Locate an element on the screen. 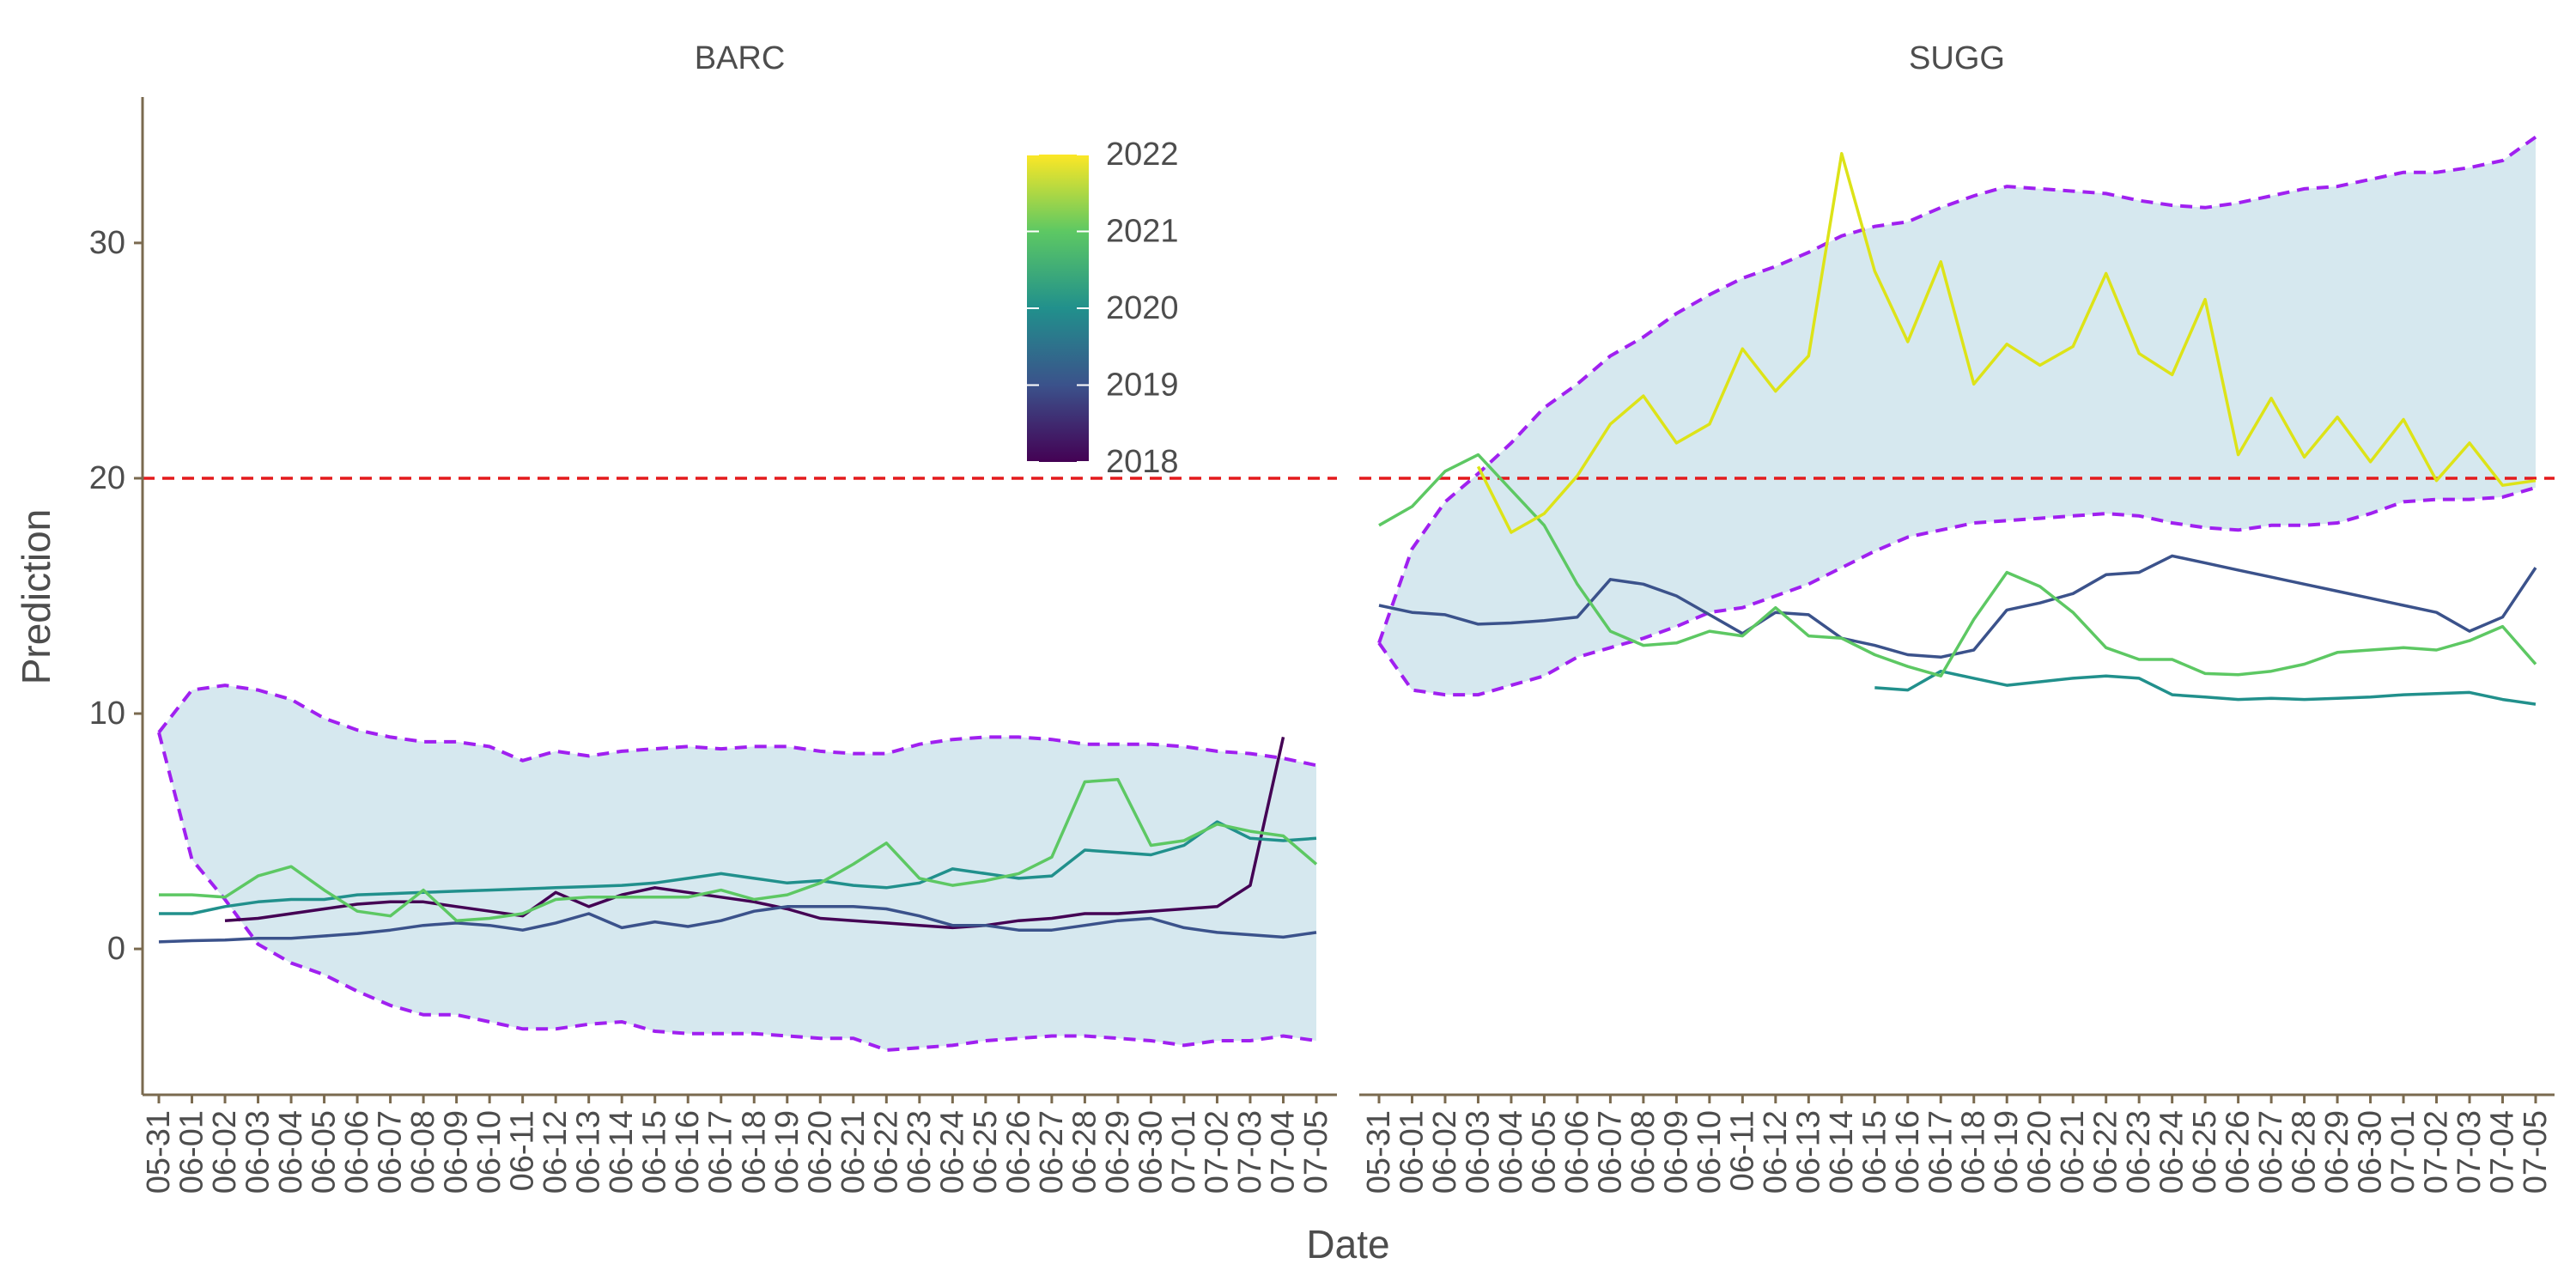 The width and height of the screenshot is (2576, 1288). y-tick-label: 30 is located at coordinates (107, 243).